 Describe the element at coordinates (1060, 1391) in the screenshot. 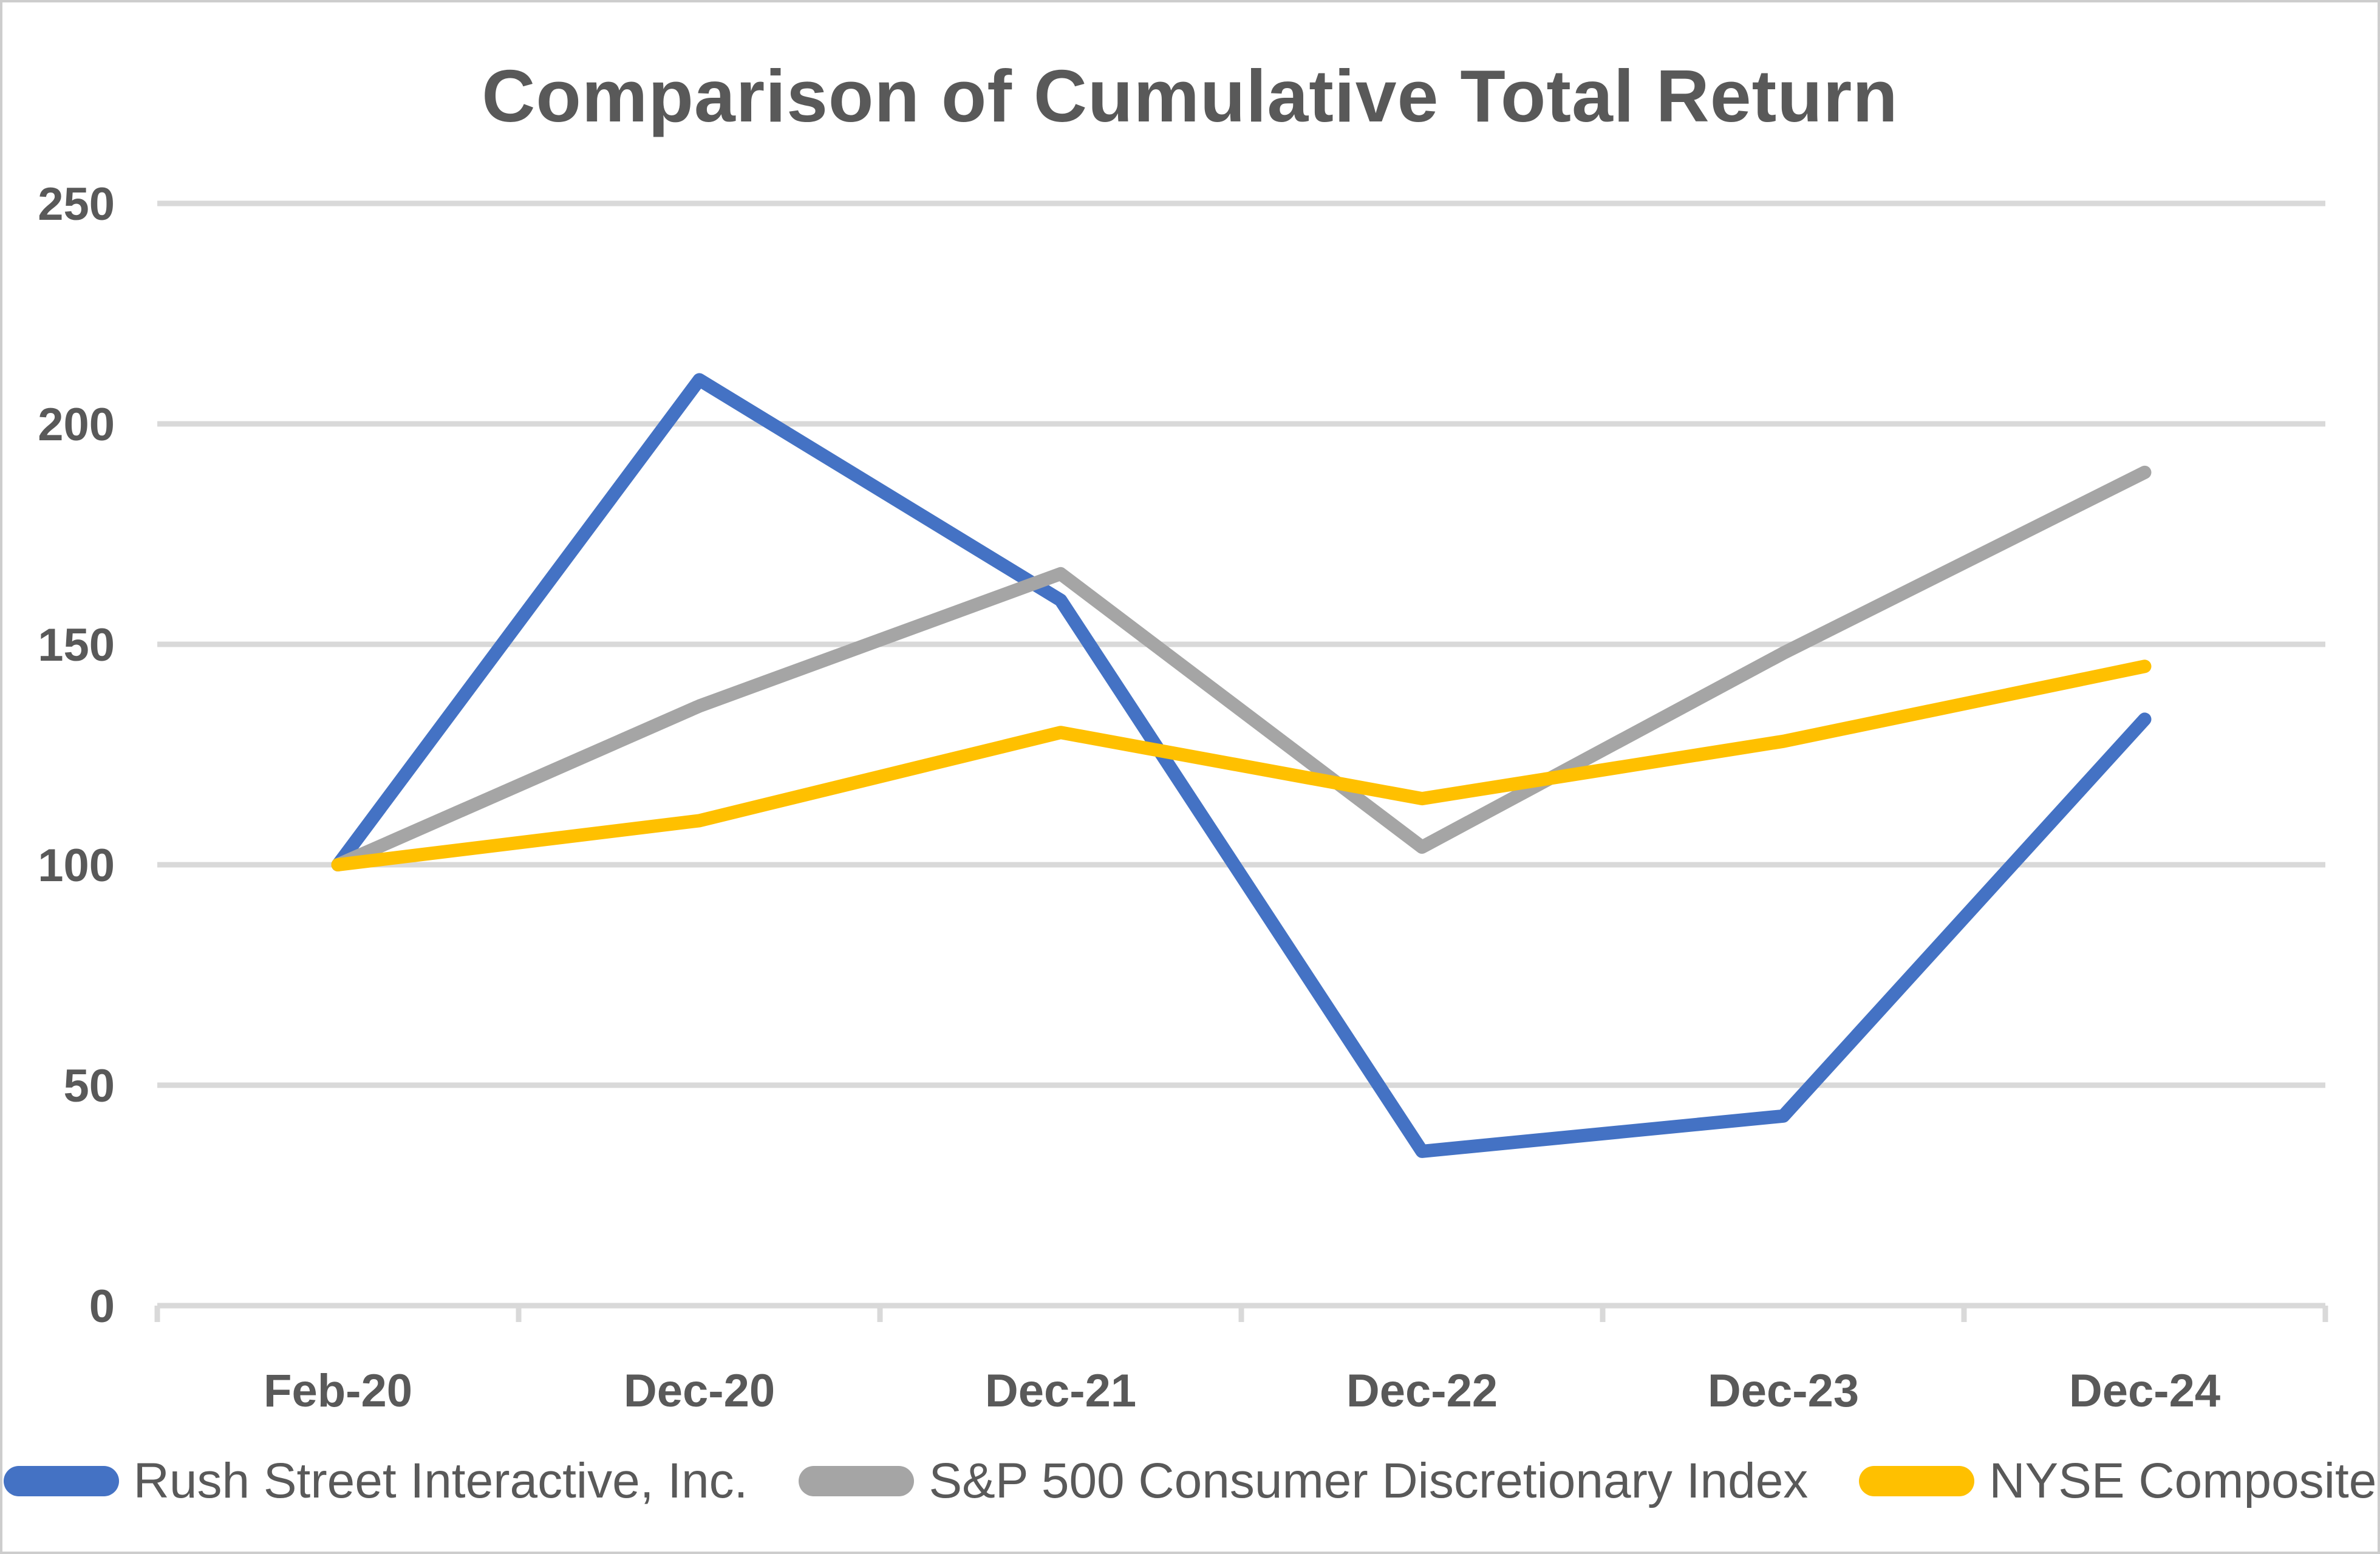

I see `x-tick-label: Dec-21` at that location.